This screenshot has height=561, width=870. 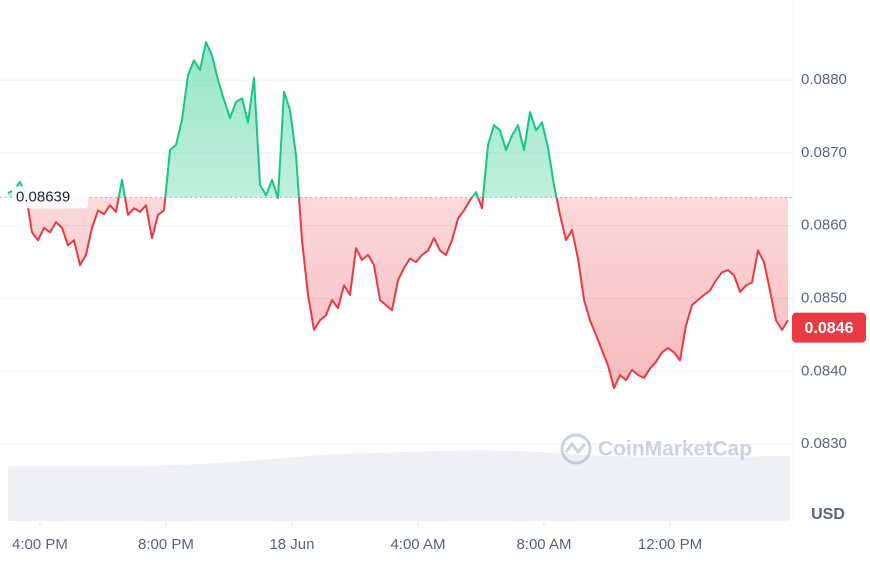 I want to click on y-tick-label: 0.0850, so click(x=824, y=298).